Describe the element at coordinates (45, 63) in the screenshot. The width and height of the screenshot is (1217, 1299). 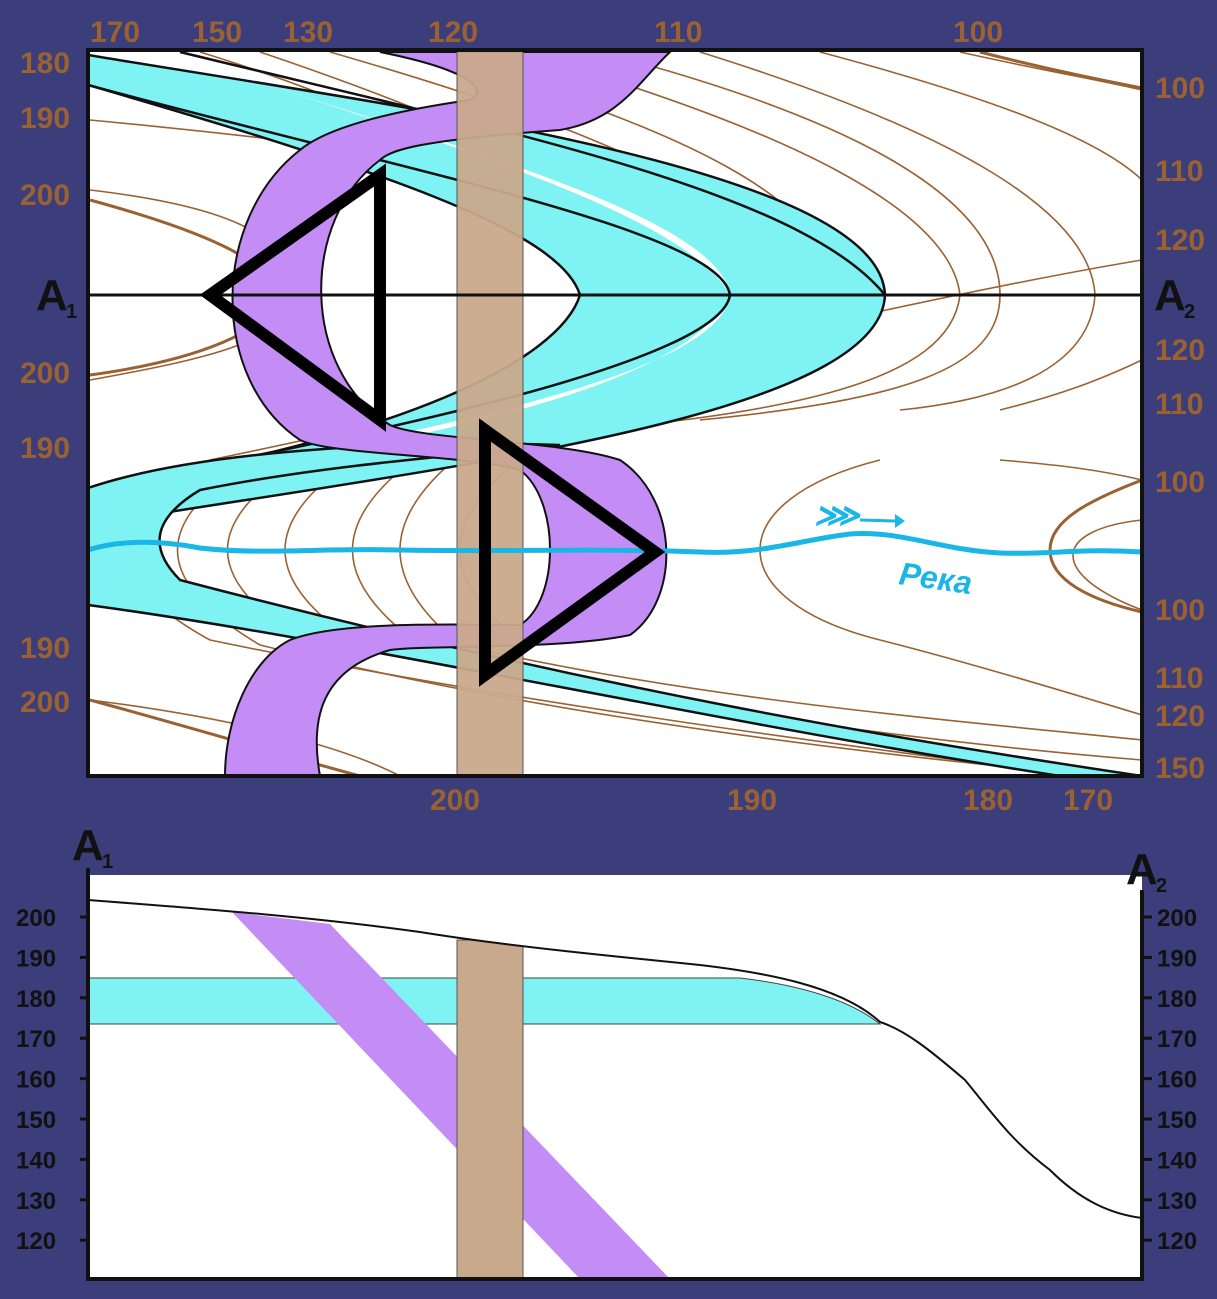
I see `left-label: 180` at that location.